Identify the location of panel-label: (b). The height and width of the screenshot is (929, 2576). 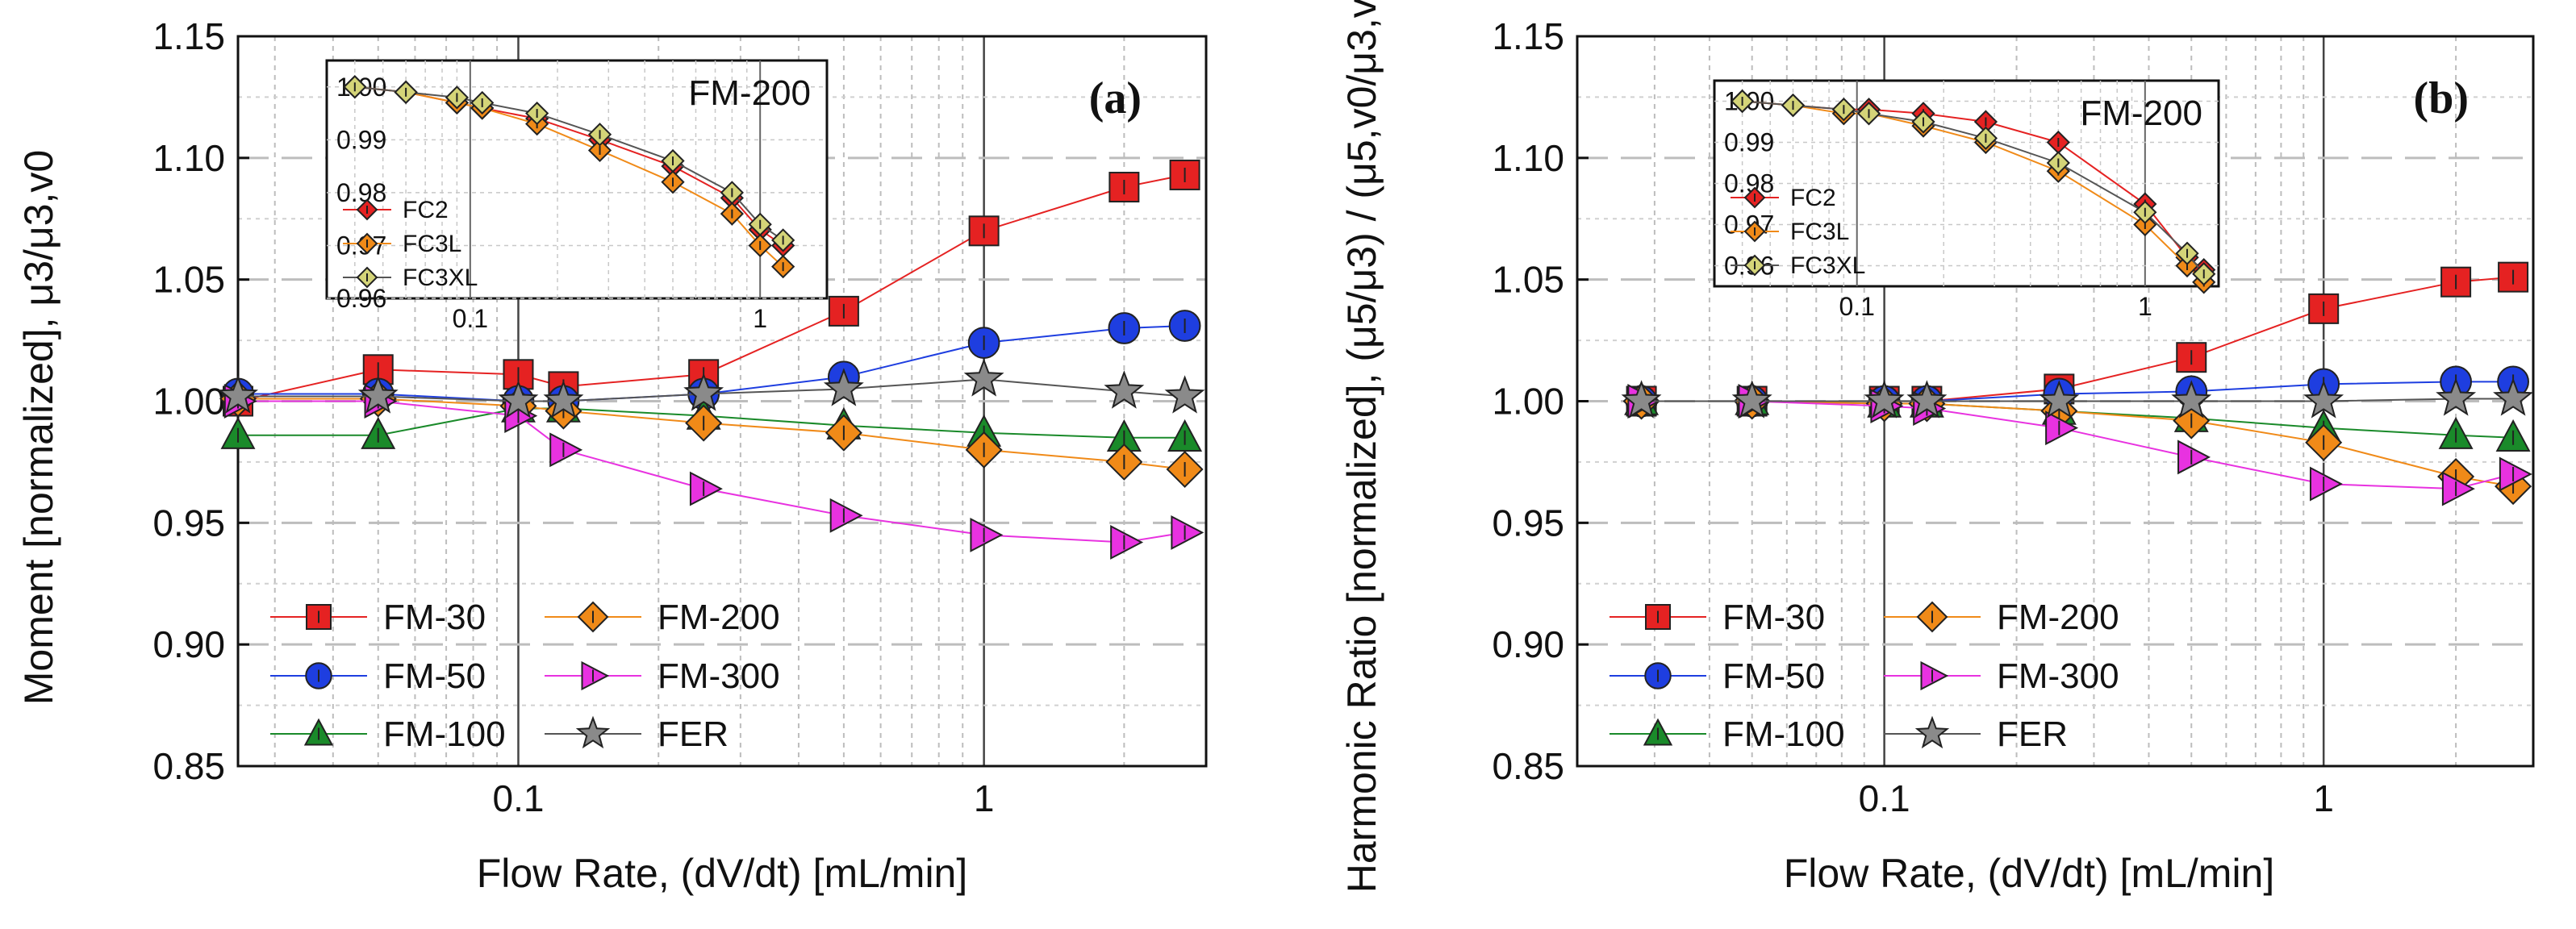
(2441, 98).